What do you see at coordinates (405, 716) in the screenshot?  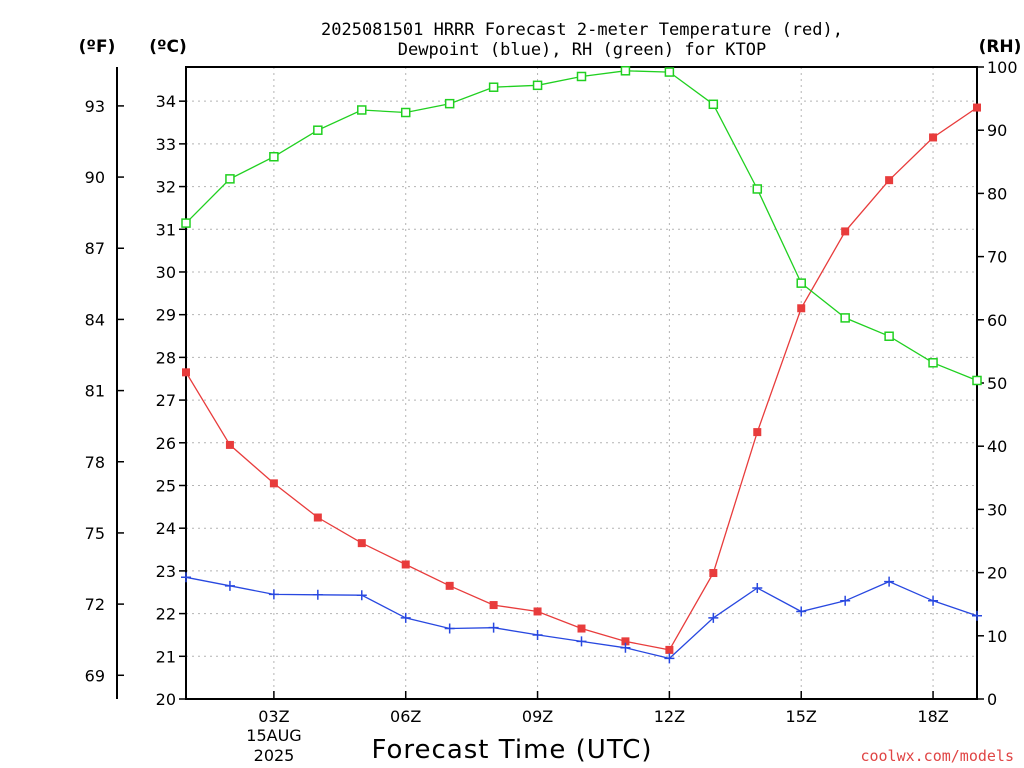 I see `x-tick-label: 06Z` at bounding box center [405, 716].